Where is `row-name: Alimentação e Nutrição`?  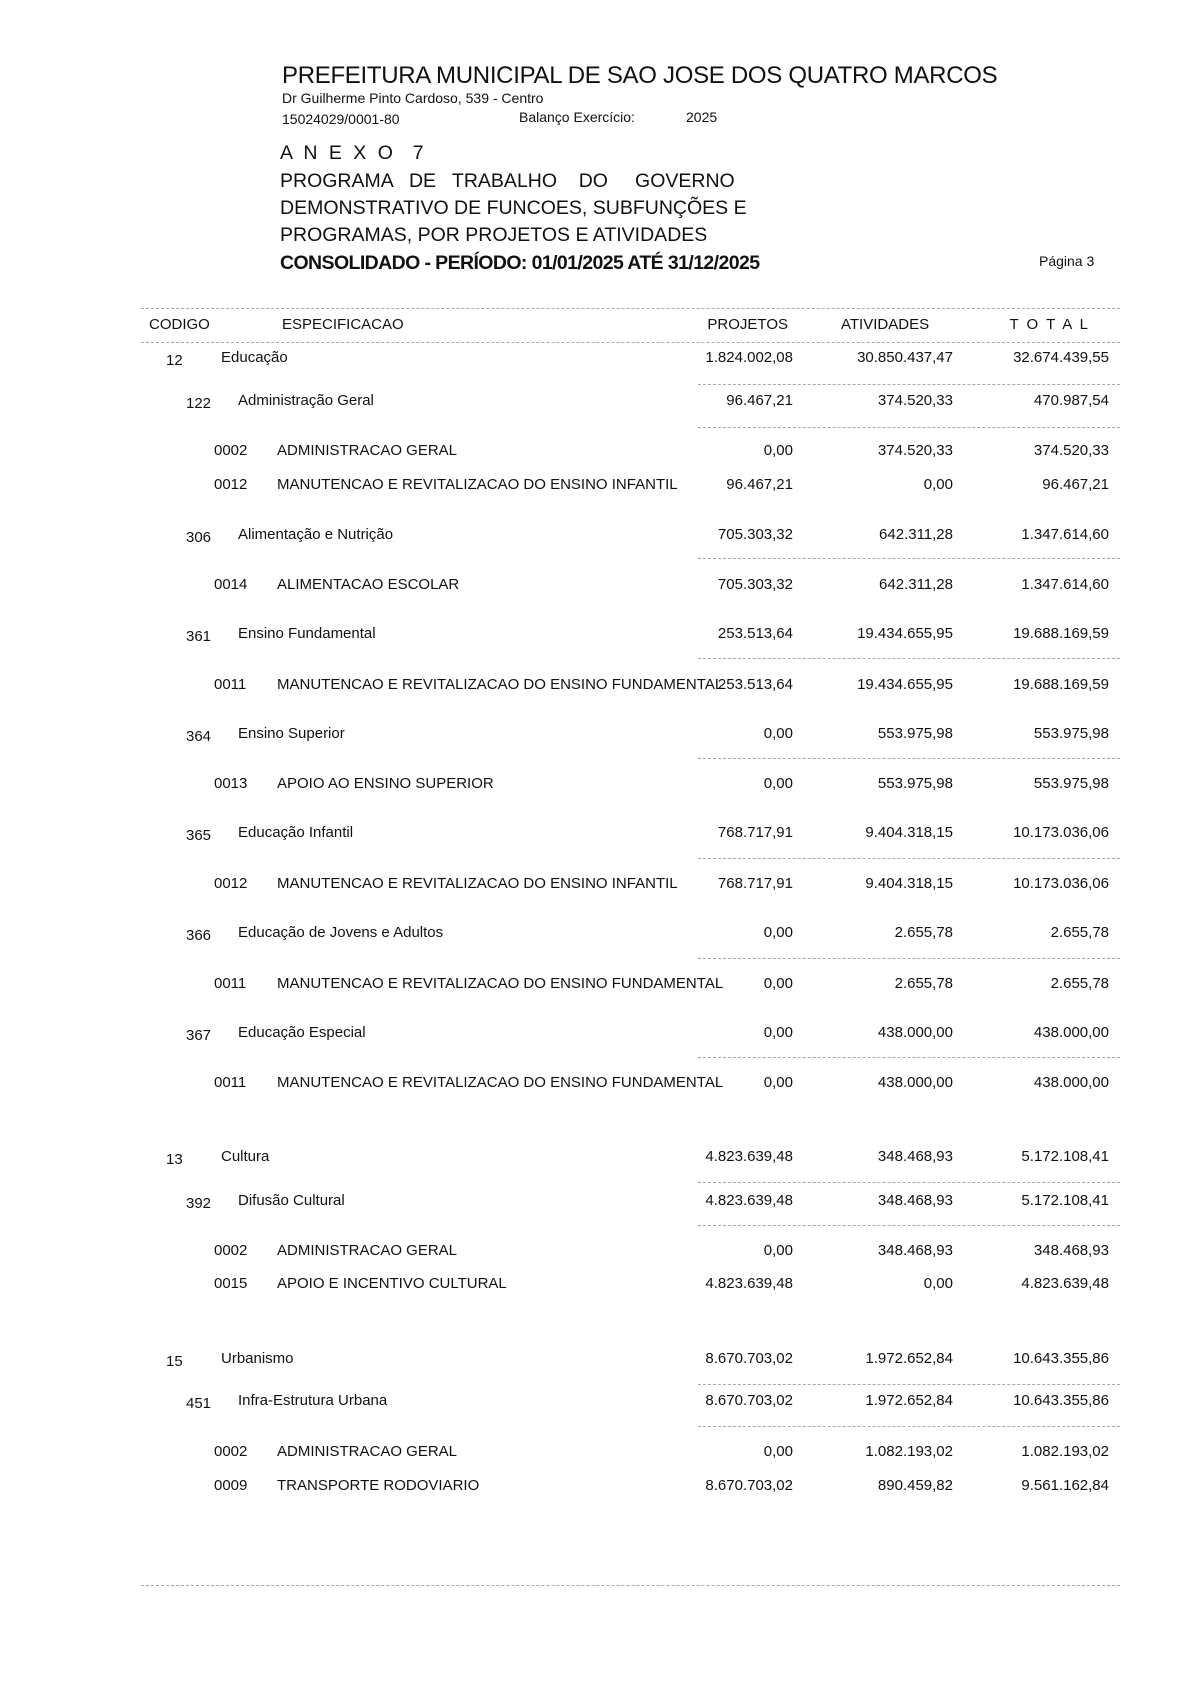
row-name: Alimentação e Nutrição is located at coordinates (316, 534).